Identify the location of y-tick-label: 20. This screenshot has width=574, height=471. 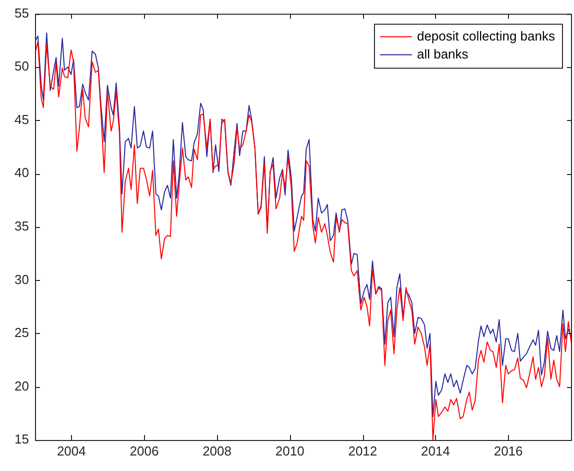
(21, 386).